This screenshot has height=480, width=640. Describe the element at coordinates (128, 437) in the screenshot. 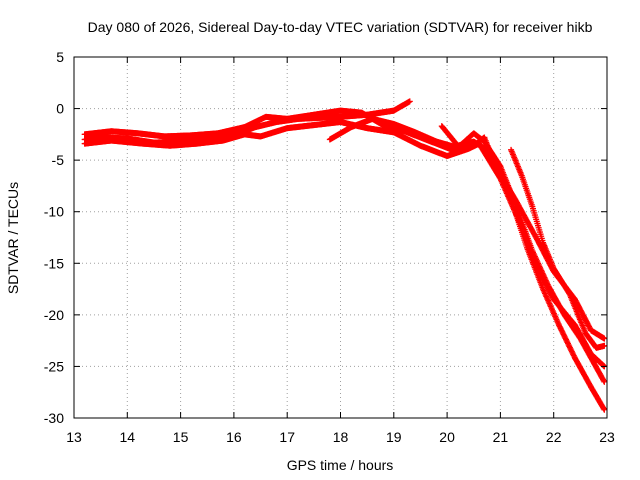

I see `x-tick-label: 14` at that location.